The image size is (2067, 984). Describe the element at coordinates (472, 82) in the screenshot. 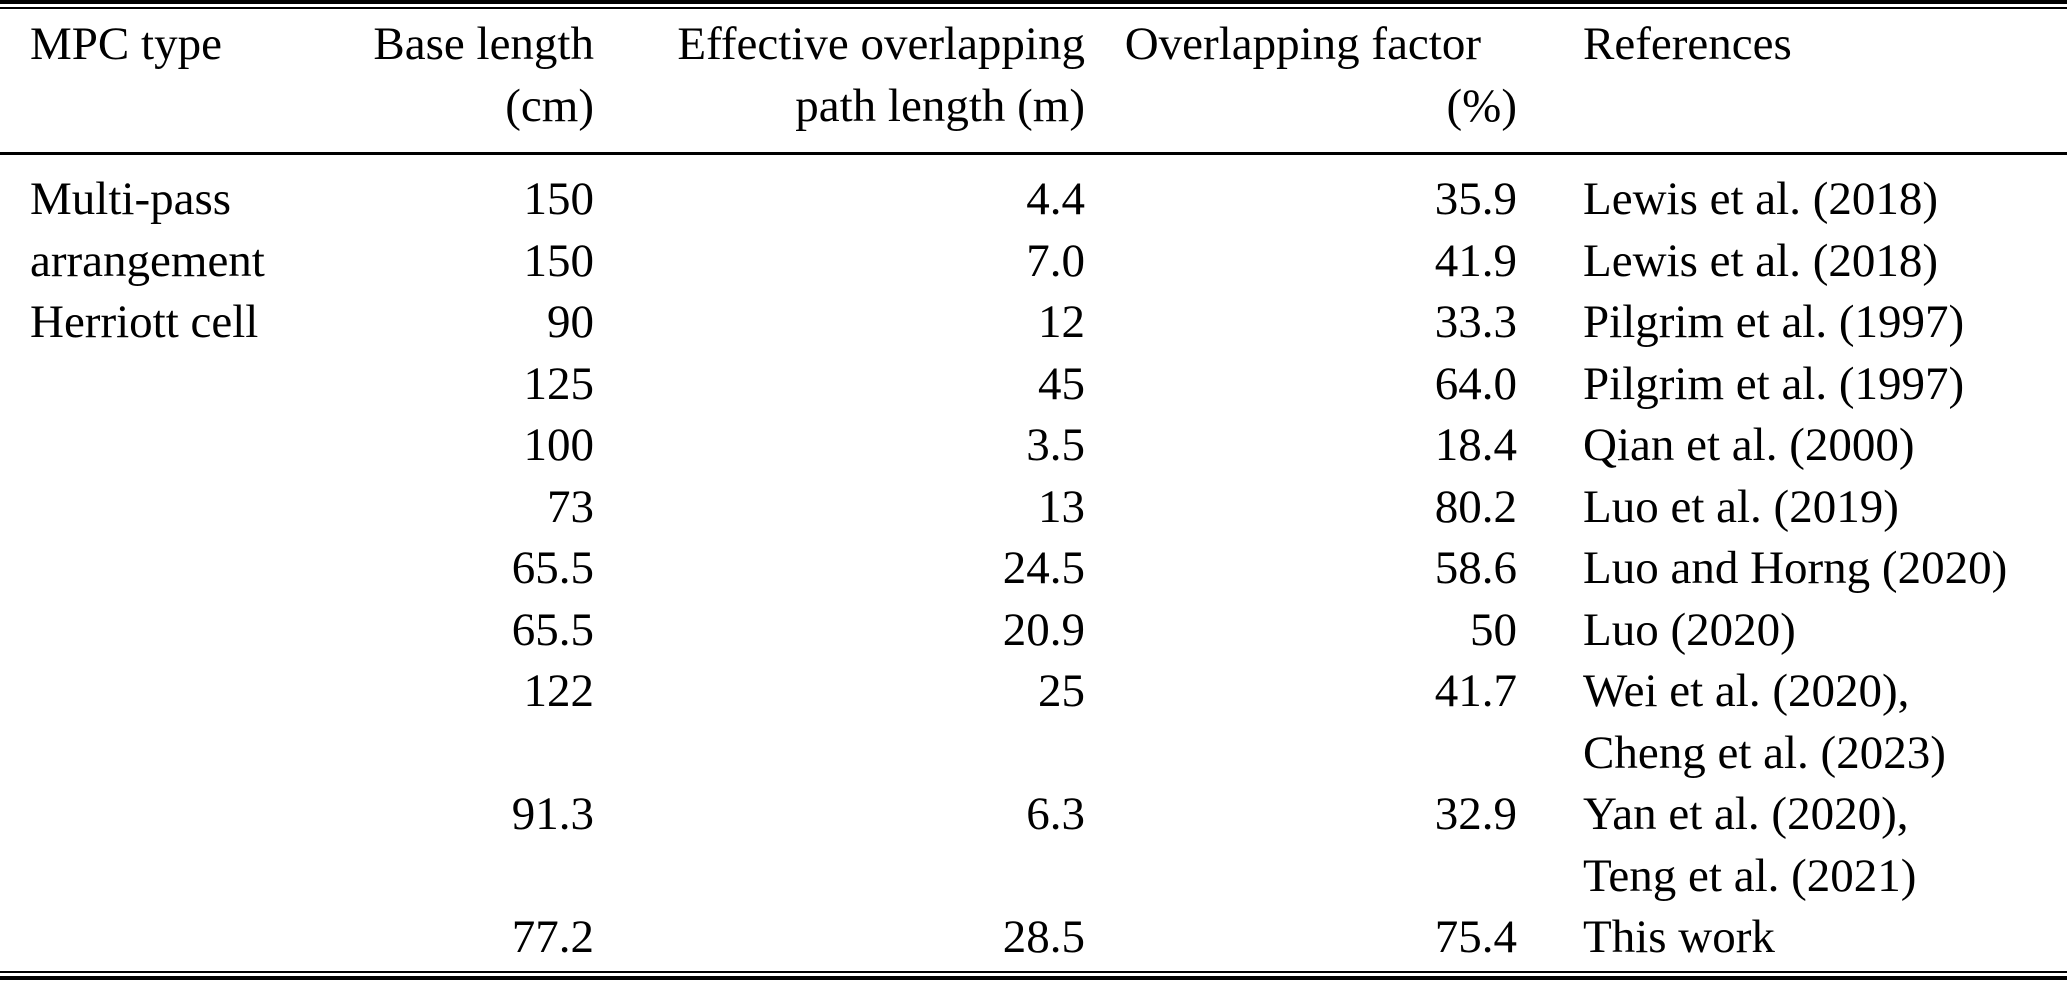

I see `header-base-length: Base length (cm)` at that location.